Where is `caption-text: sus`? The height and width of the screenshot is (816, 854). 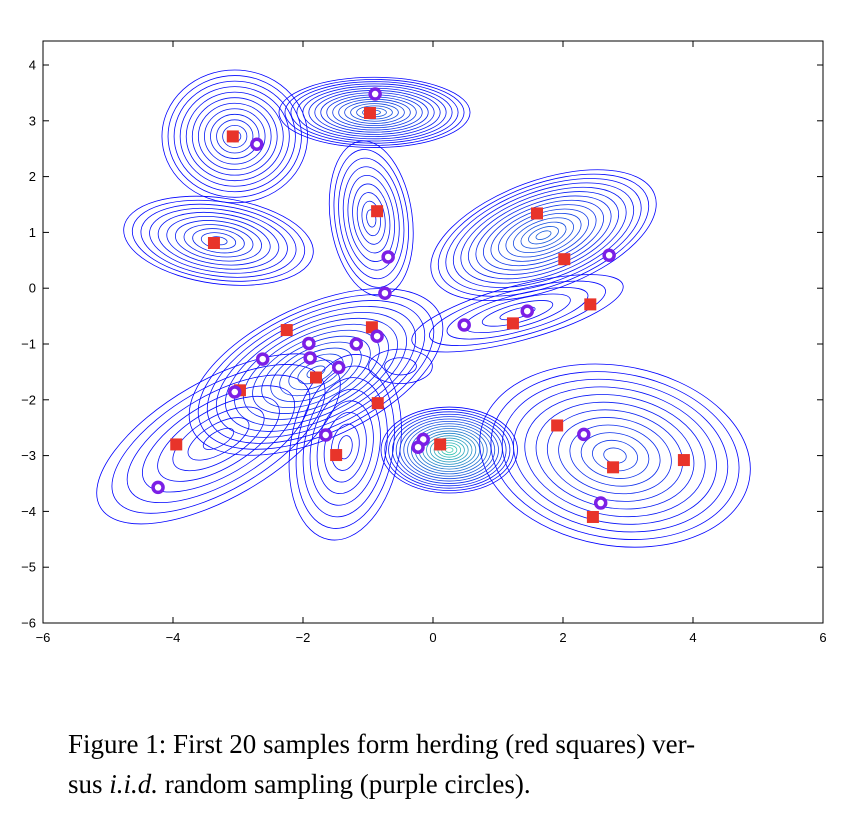 caption-text: sus is located at coordinates (89, 784).